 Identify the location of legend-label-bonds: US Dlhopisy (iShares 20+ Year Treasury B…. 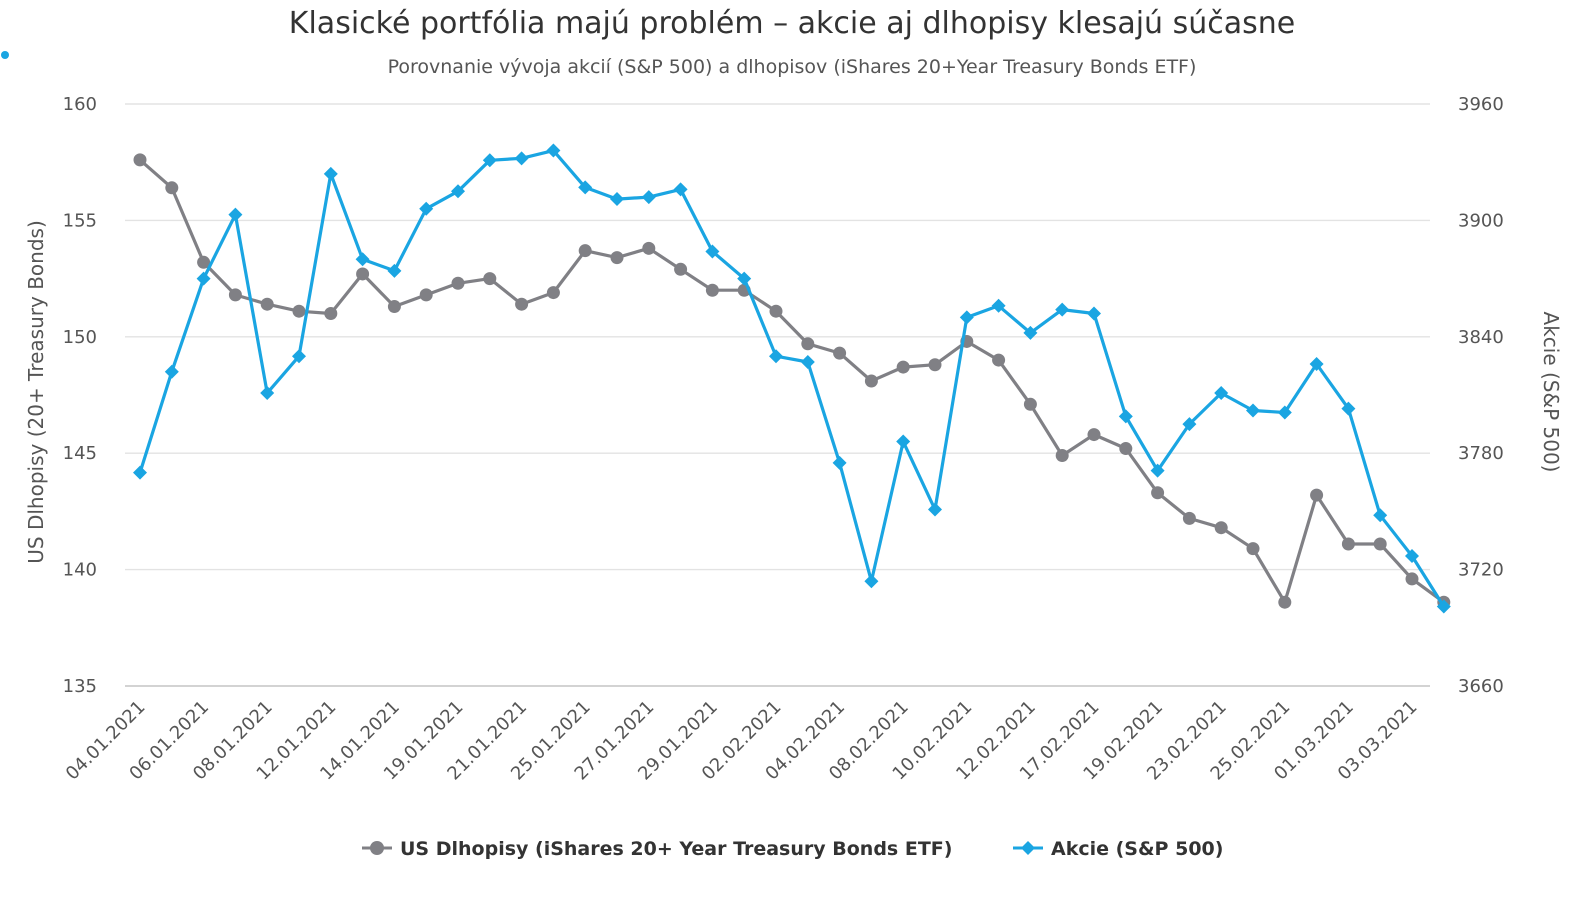
(676, 849).